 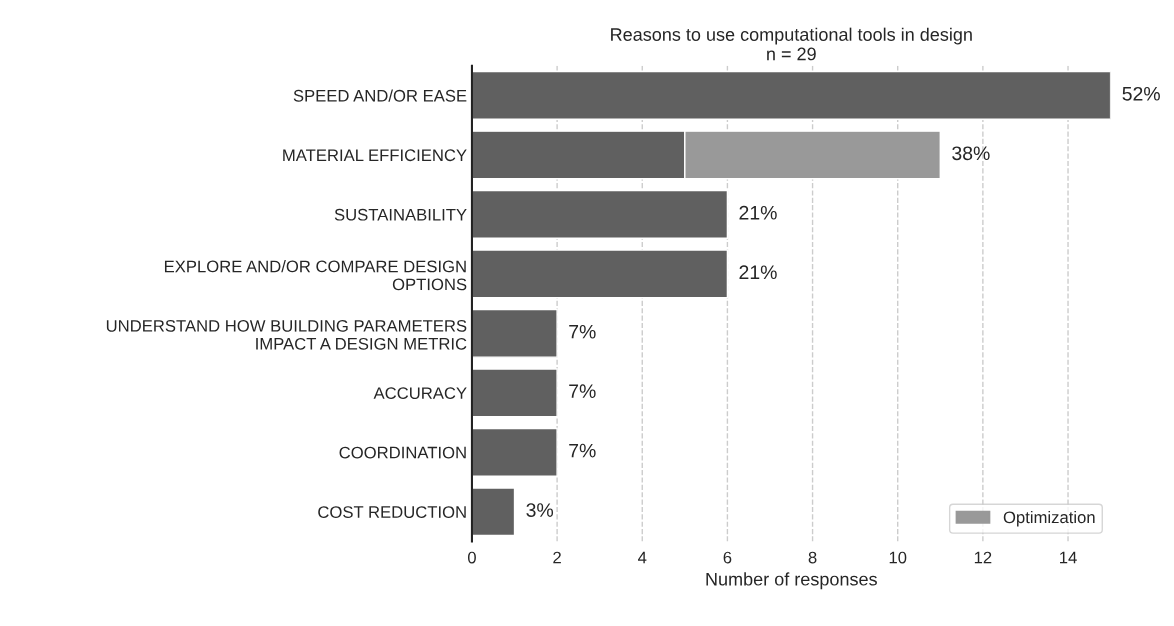 I want to click on legend-label: Optimization, so click(x=1049, y=518).